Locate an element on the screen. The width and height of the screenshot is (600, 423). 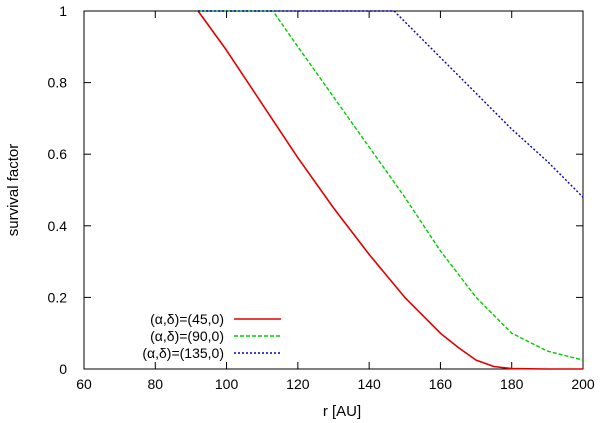
y-tick-label: 0 is located at coordinates (63, 369).